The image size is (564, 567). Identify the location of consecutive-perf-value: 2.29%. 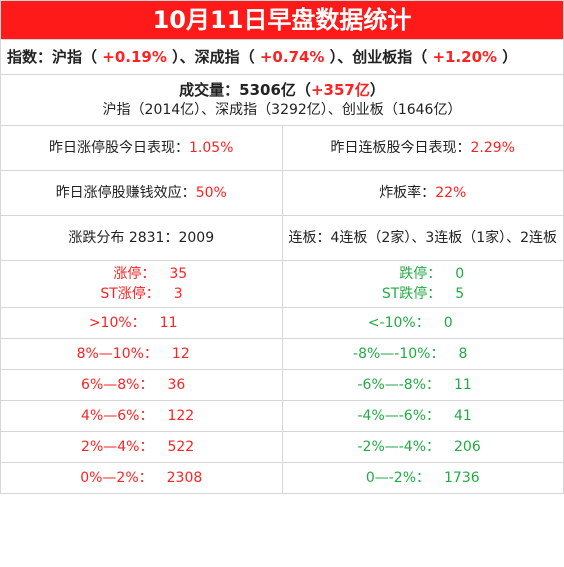
(492, 148).